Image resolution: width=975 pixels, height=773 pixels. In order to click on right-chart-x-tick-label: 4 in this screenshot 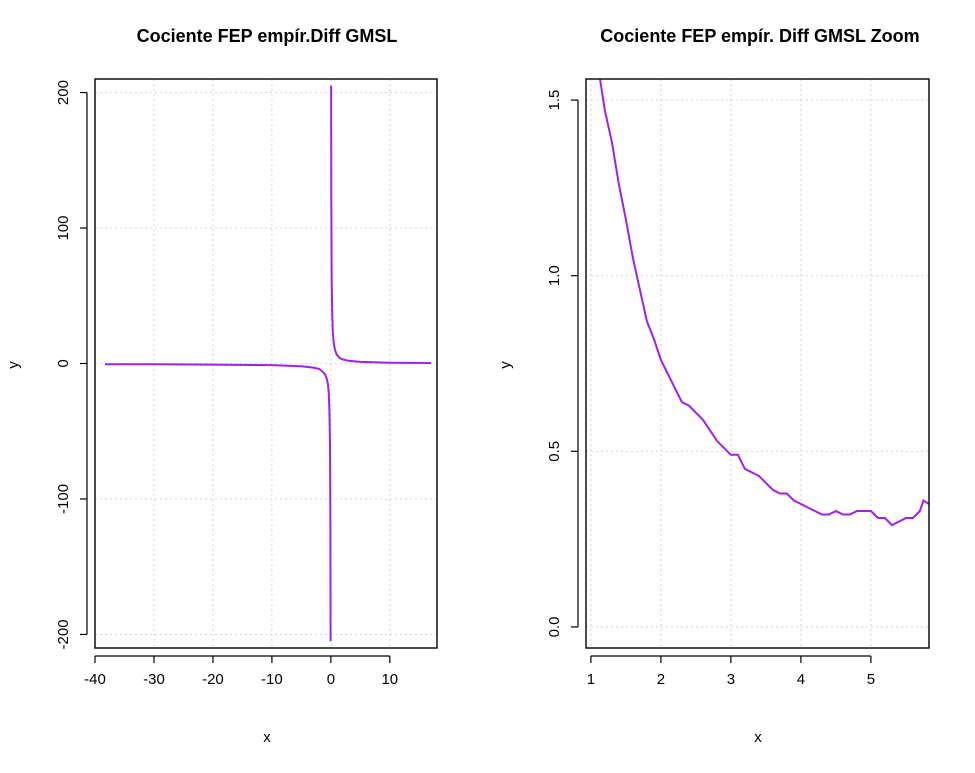, I will do `click(801, 679)`.